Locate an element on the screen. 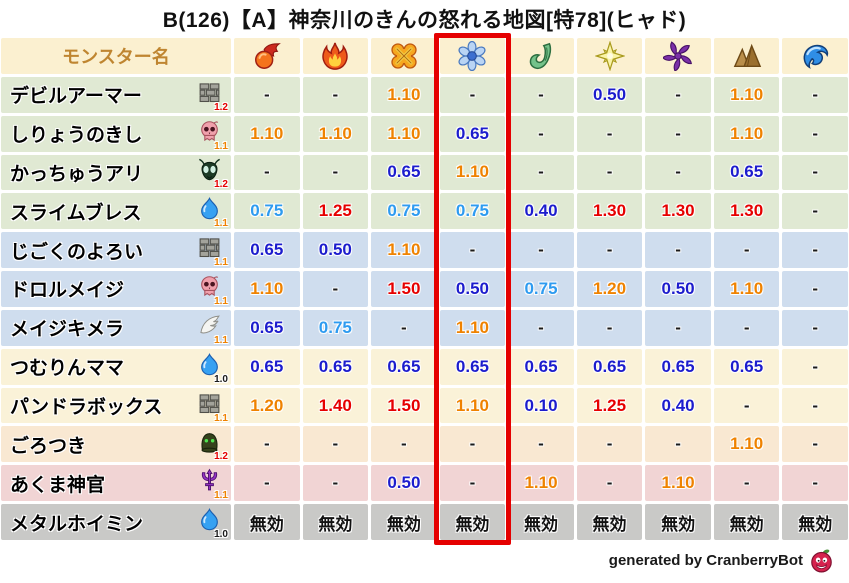  resistance-cell: 1.20 is located at coordinates (609, 289).